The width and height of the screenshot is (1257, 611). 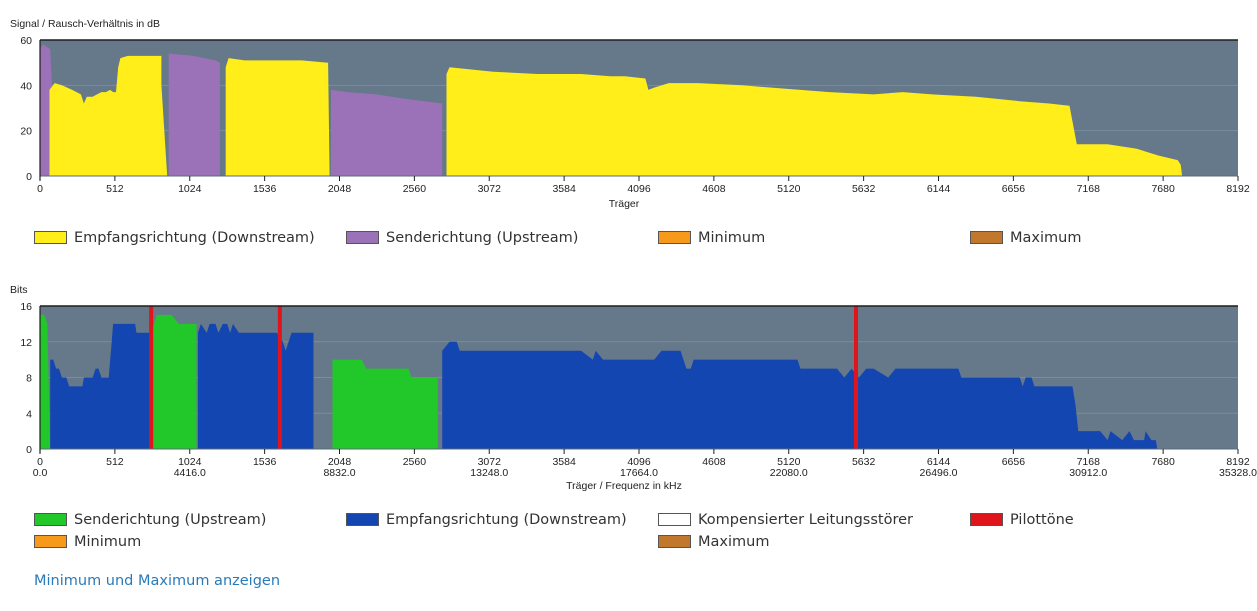 I want to click on bits-x-tick-label: 3584, so click(x=564, y=462).